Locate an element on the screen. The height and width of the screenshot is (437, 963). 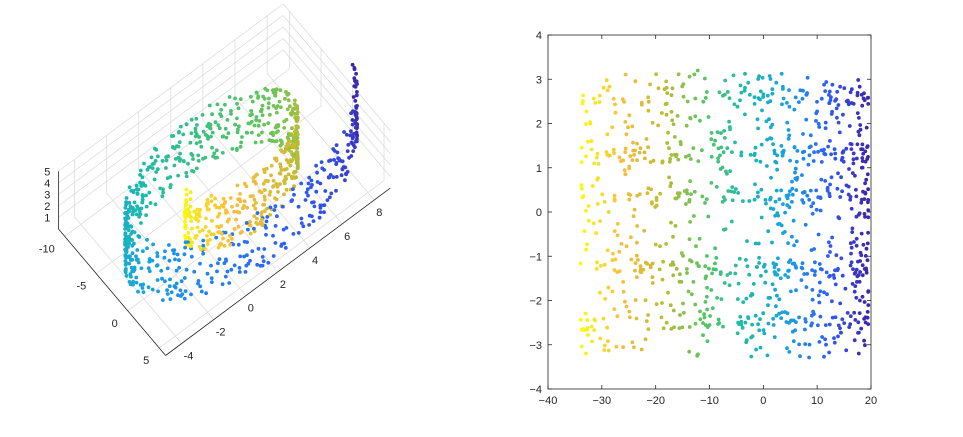
y-tick-label: 4 is located at coordinates (539, 36).